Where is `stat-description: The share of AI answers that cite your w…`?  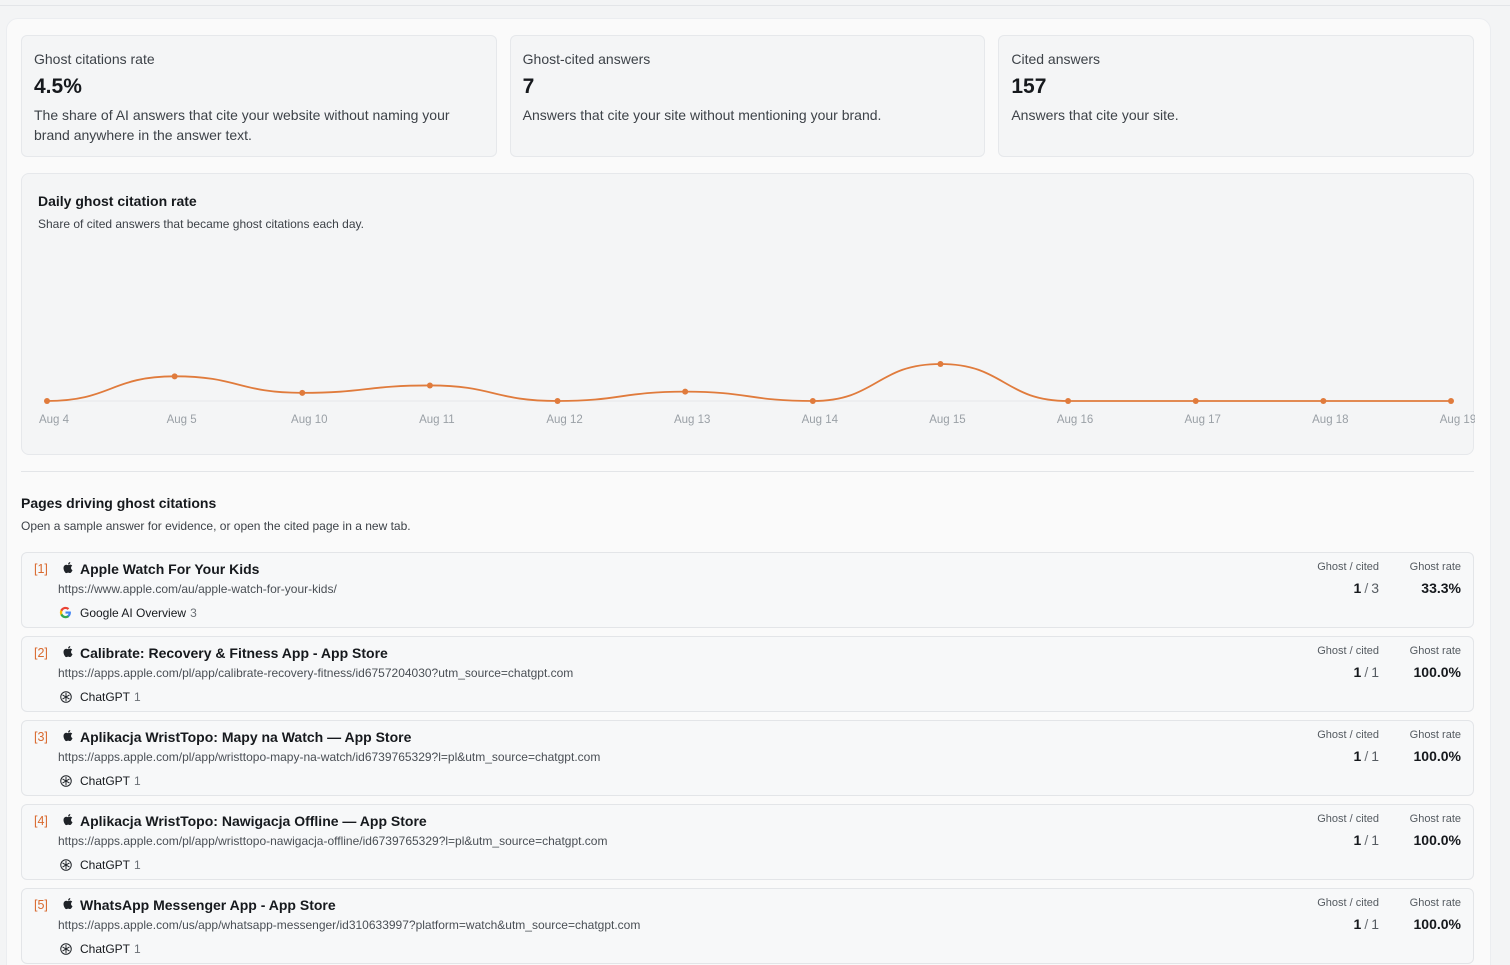 stat-description: The share of AI answers that cite your w… is located at coordinates (242, 125).